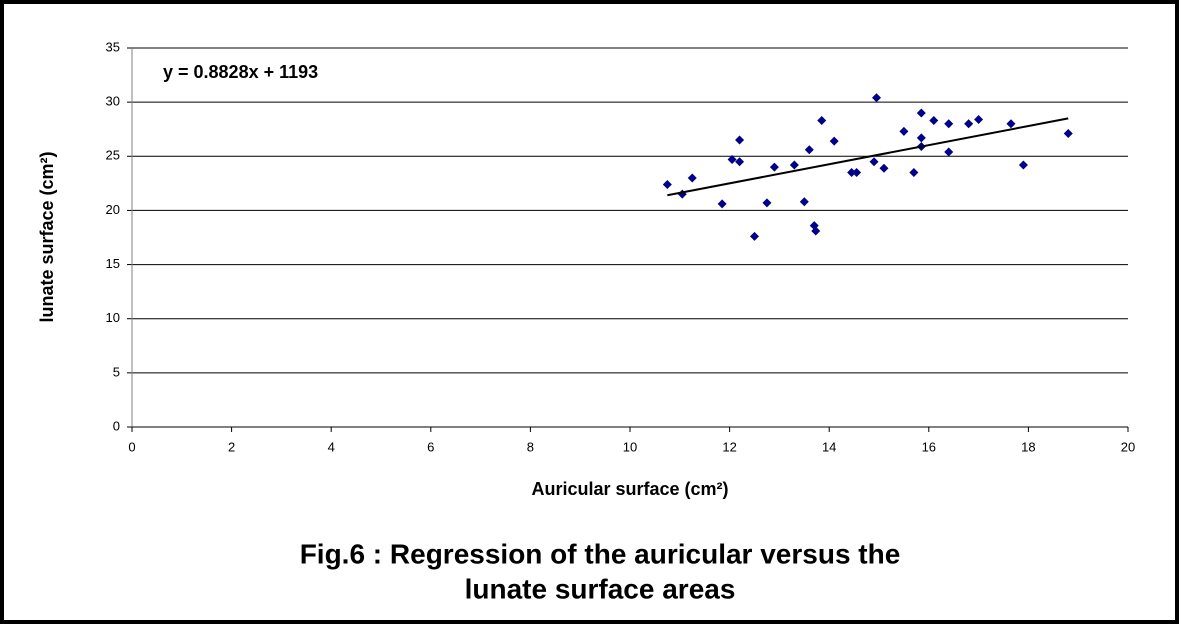 This screenshot has height=624, width=1179. What do you see at coordinates (113, 263) in the screenshot?
I see `y-tick-label: 15` at bounding box center [113, 263].